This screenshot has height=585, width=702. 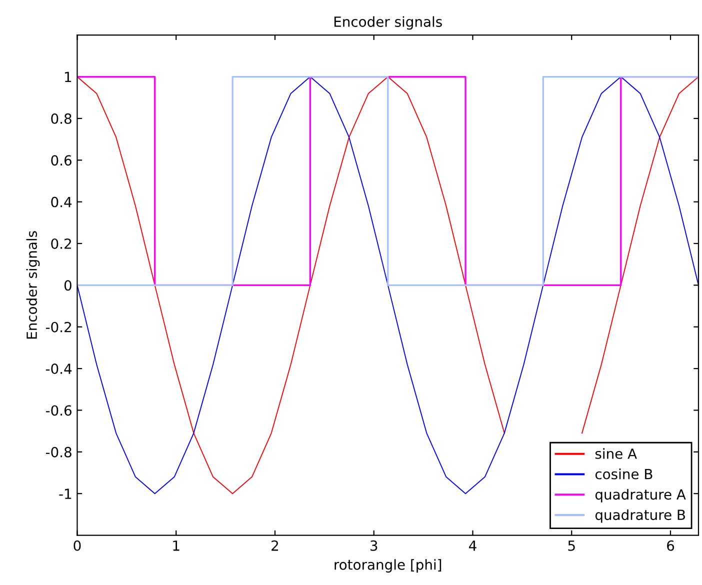 What do you see at coordinates (68, 77) in the screenshot?
I see `y-tick-label: 1` at bounding box center [68, 77].